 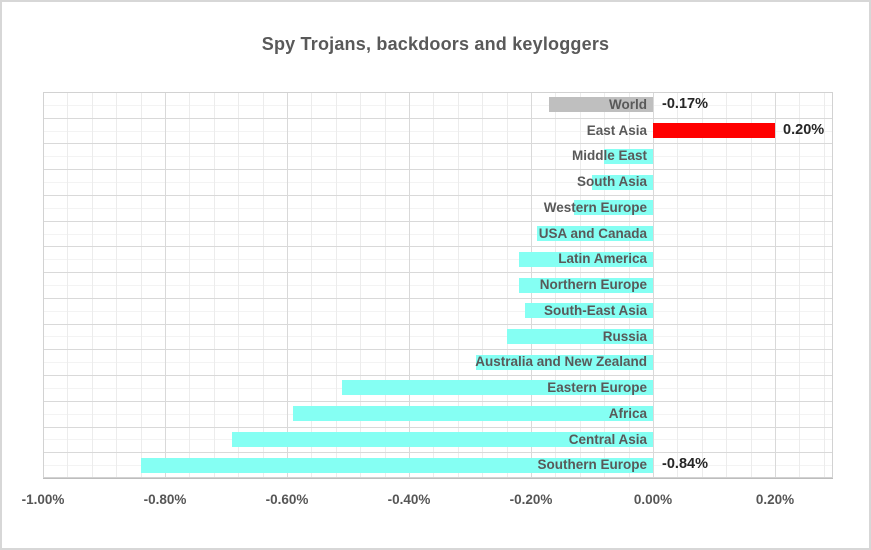 I want to click on bar-east-asia, so click(x=714, y=131).